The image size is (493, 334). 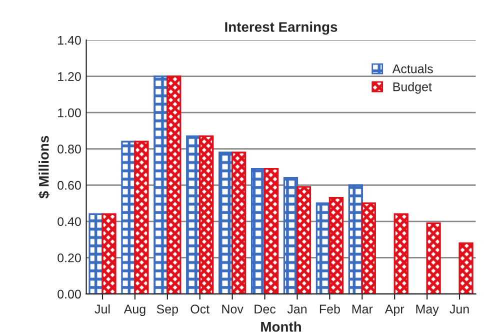 What do you see at coordinates (102, 309) in the screenshot?
I see `x-tick-label: Jul` at bounding box center [102, 309].